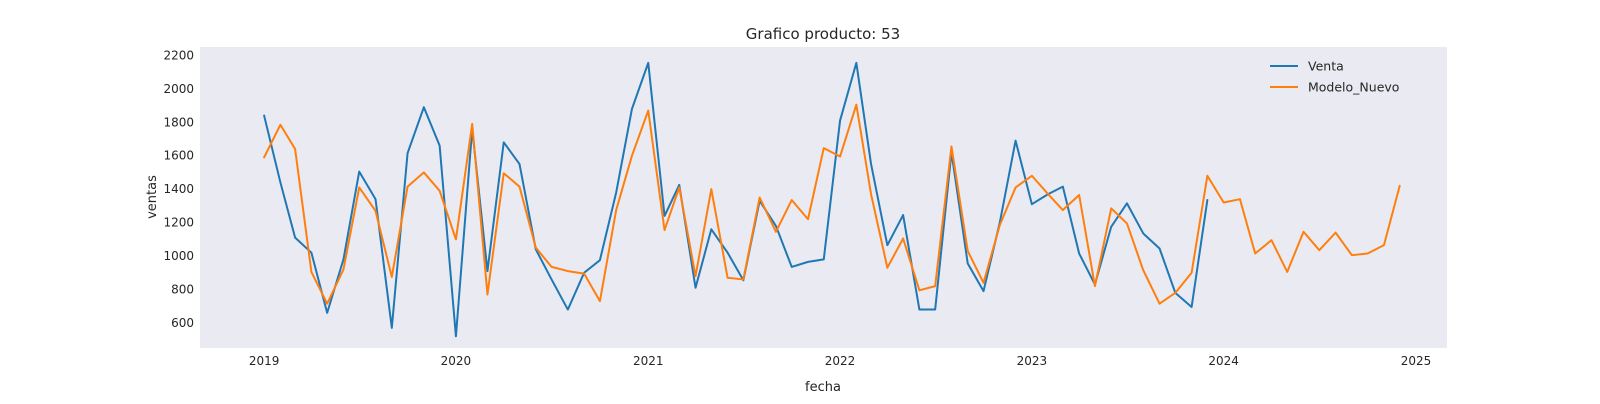 The width and height of the screenshot is (1600, 404). What do you see at coordinates (178, 223) in the screenshot?
I see `y-tick-label: 1200` at bounding box center [178, 223].